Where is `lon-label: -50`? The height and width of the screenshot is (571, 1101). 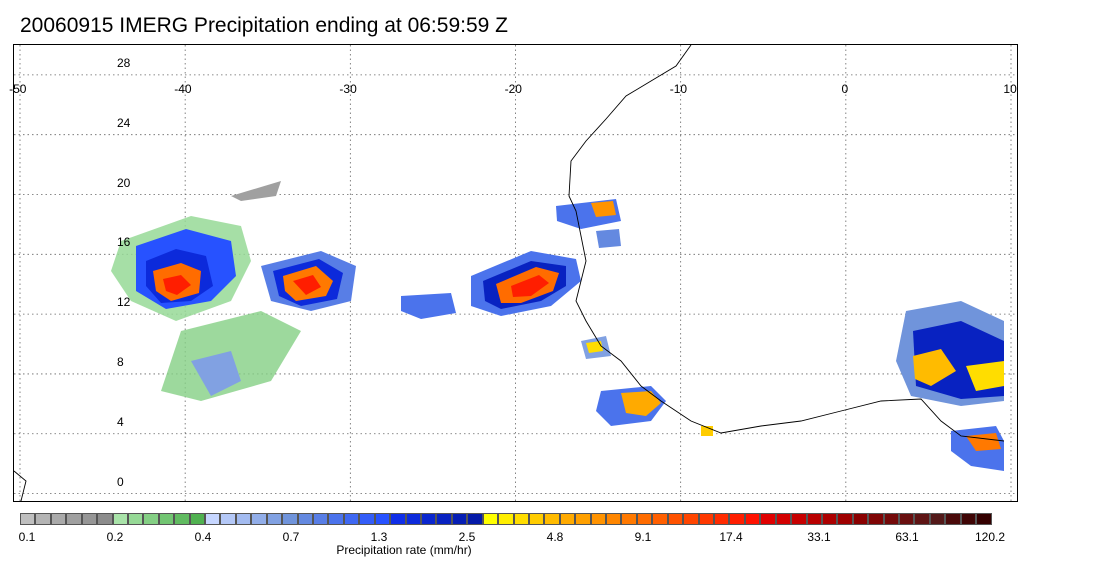 lon-label: -50 is located at coordinates (18, 89).